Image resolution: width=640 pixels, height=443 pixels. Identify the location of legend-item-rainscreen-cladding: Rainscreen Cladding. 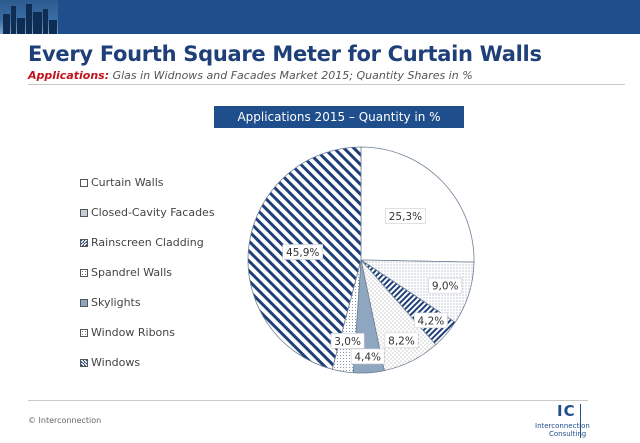
(142, 242).